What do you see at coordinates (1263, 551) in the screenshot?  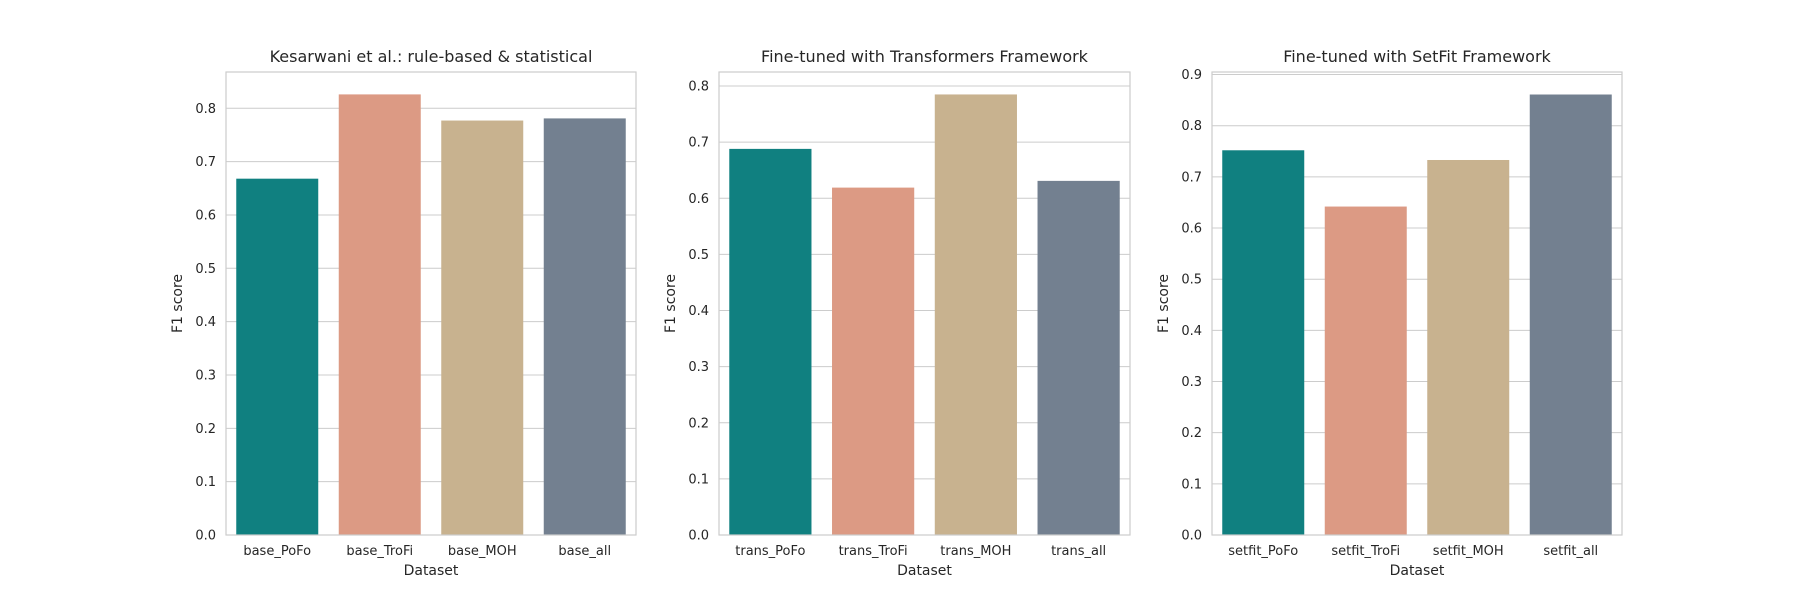 I see `xtick-label: setfit_PoFo` at bounding box center [1263, 551].